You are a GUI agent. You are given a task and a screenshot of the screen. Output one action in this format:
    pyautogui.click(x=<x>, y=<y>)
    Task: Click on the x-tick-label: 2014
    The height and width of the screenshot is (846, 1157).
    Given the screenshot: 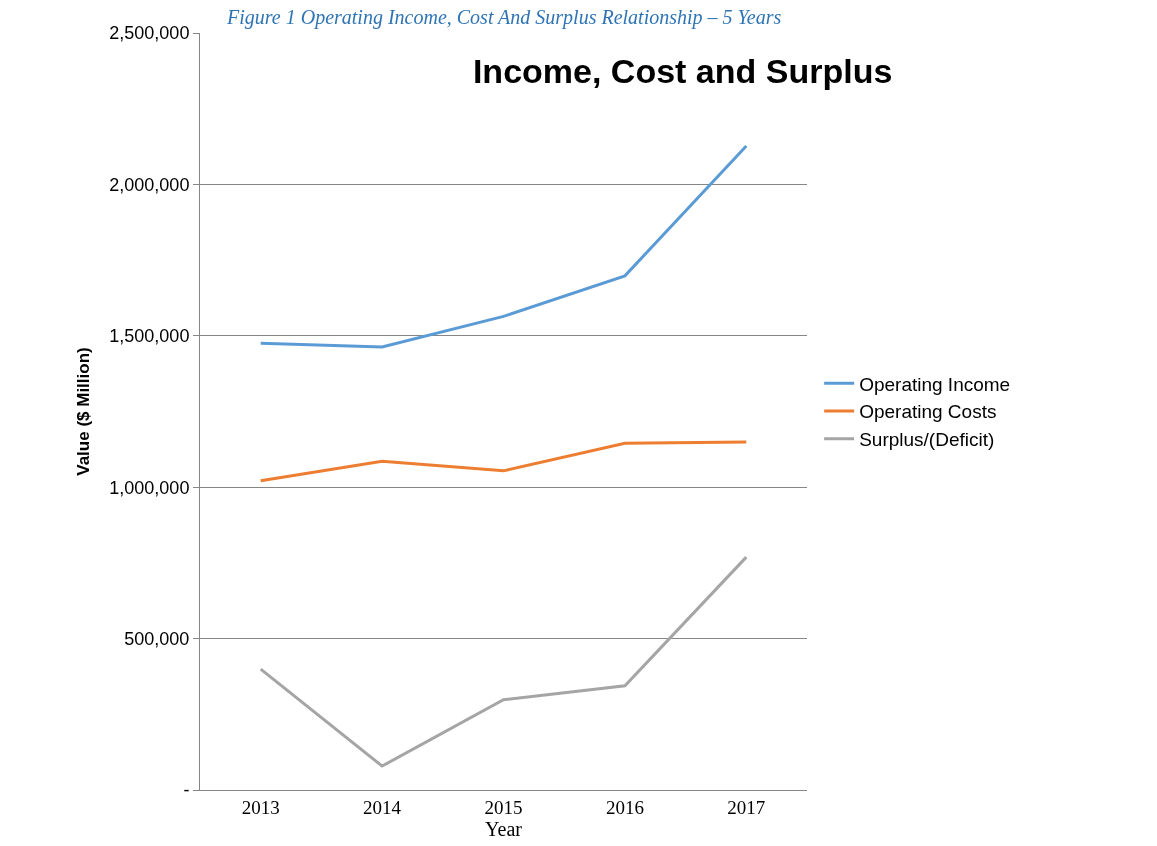 What is the action you would take?
    pyautogui.click(x=382, y=807)
    